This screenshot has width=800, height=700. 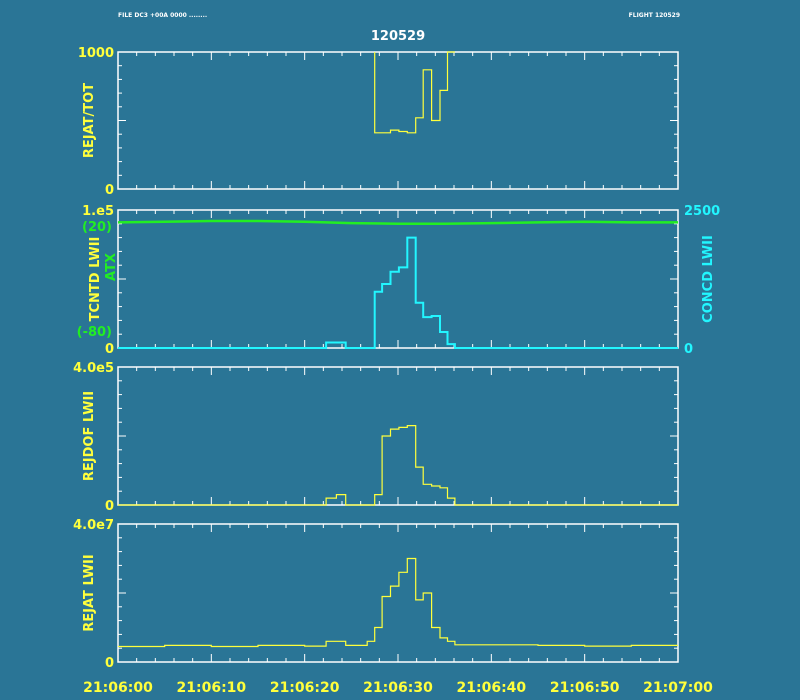 I want to click on x-tick-label: 21:06:00, so click(x=118, y=688).